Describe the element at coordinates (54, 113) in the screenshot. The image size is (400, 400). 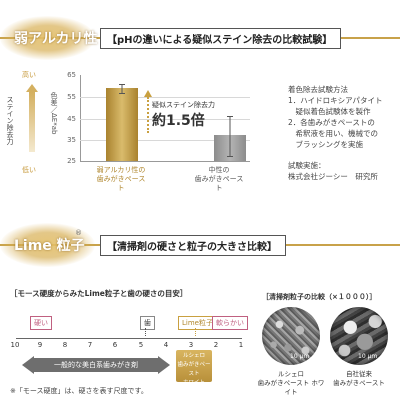
I see `y-axis-label: 色差／ΔE*ab` at that location.